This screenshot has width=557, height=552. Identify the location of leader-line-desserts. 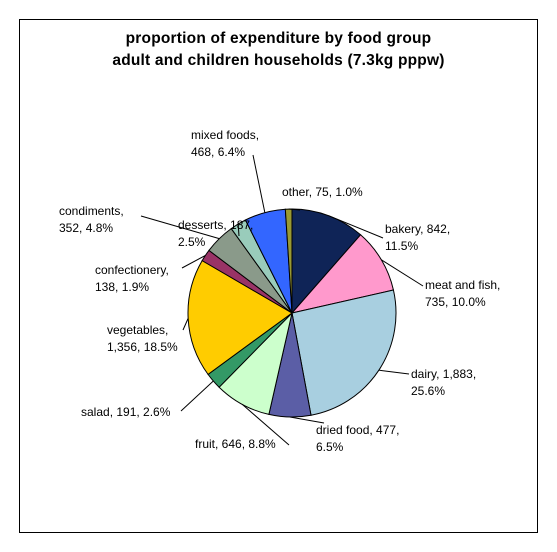
(238, 230).